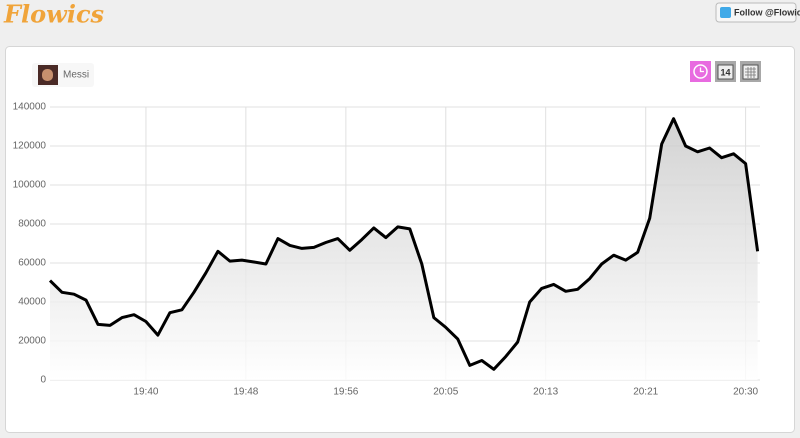 The image size is (800, 438). What do you see at coordinates (30, 185) in the screenshot?
I see `y-tick-label: 100000` at bounding box center [30, 185].